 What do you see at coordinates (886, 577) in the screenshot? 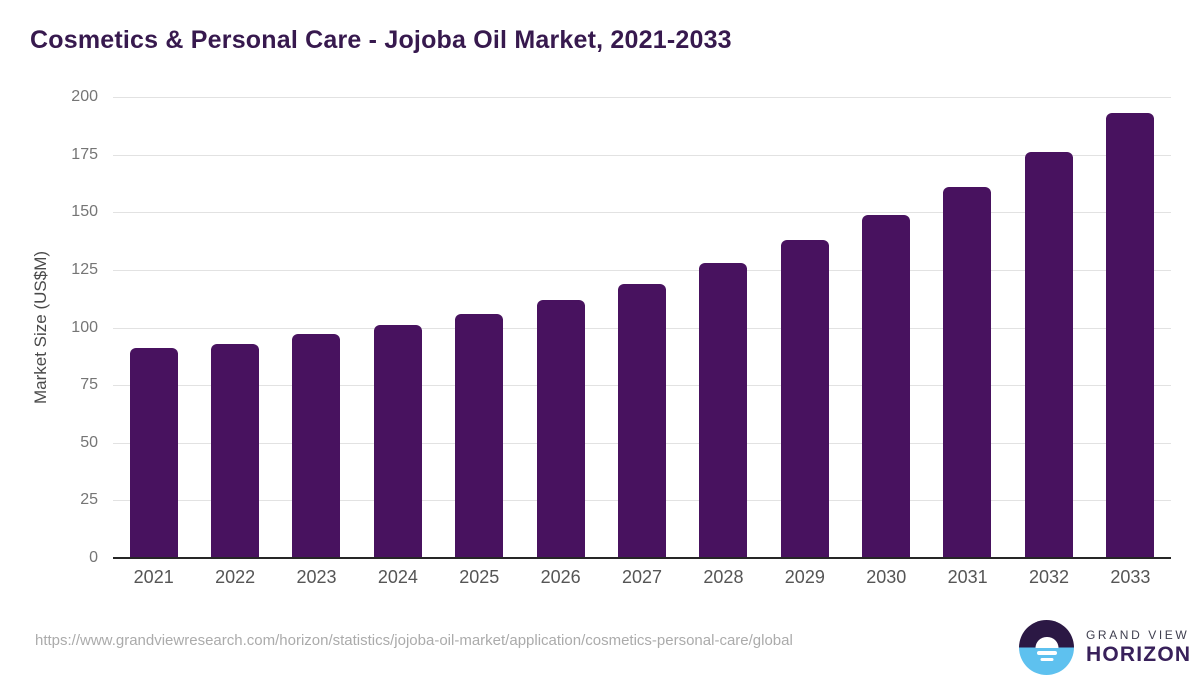
I see `x-tick-2030: 2030` at bounding box center [886, 577].